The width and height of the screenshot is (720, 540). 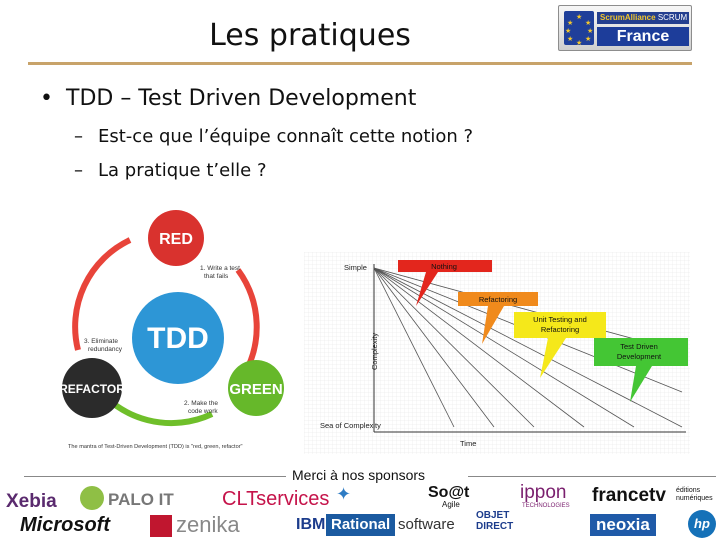 I want to click on red-label: RED, so click(x=176, y=239).